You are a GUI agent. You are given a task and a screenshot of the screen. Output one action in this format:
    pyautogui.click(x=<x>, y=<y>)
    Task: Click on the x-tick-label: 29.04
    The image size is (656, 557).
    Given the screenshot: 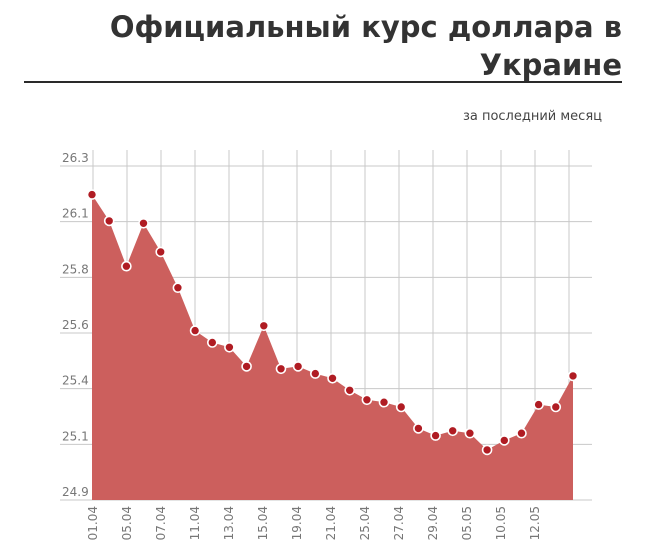 What is the action you would take?
    pyautogui.click(x=433, y=523)
    